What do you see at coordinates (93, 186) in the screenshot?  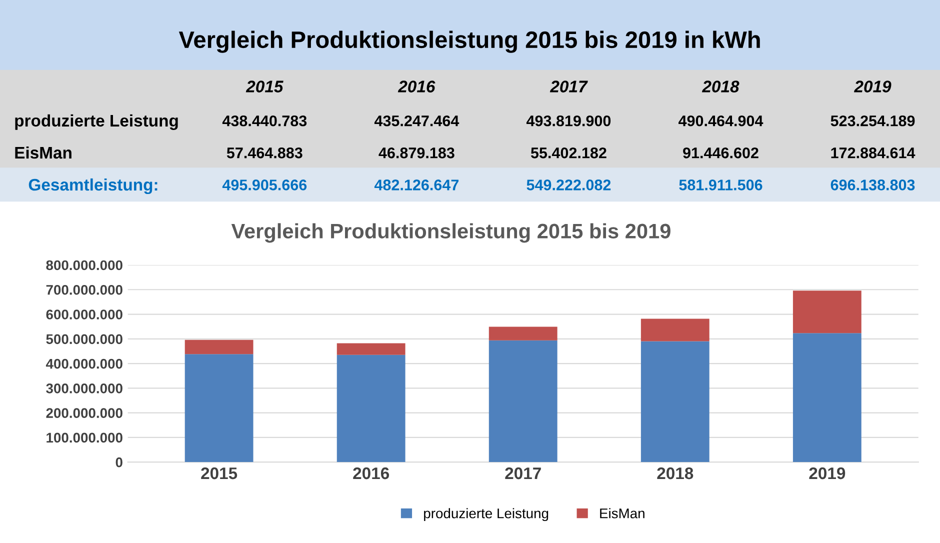 I see `text: Gesamtleistung:` at bounding box center [93, 186].